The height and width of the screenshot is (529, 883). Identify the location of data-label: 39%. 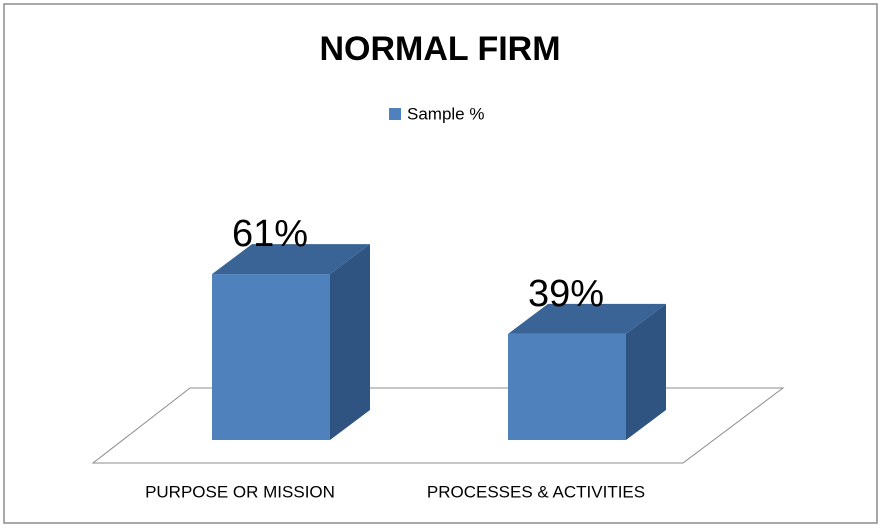
(566, 294).